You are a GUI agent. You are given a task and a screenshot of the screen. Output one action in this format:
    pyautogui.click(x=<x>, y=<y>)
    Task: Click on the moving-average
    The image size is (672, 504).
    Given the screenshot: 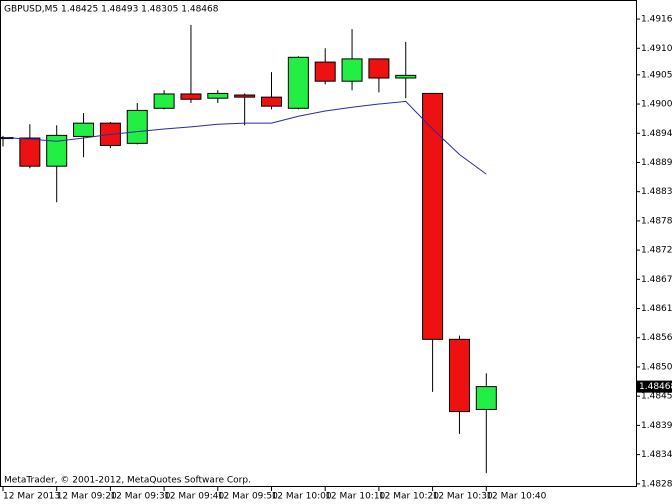 What is the action you would take?
    pyautogui.click(x=244, y=137)
    